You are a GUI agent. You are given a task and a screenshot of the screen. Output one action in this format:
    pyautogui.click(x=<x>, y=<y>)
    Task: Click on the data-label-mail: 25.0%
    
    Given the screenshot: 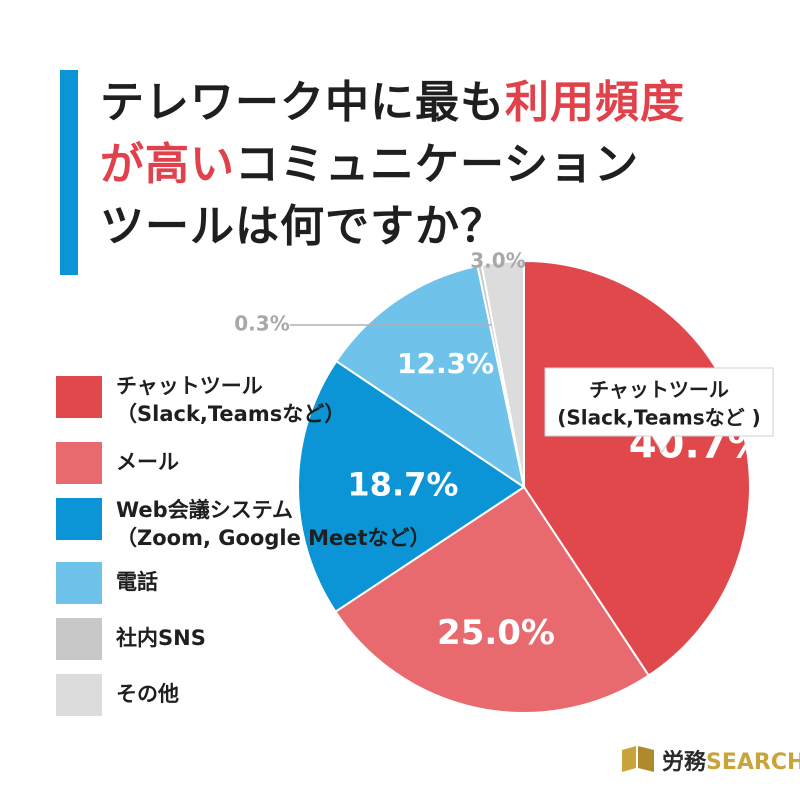 What is the action you would take?
    pyautogui.click(x=496, y=633)
    